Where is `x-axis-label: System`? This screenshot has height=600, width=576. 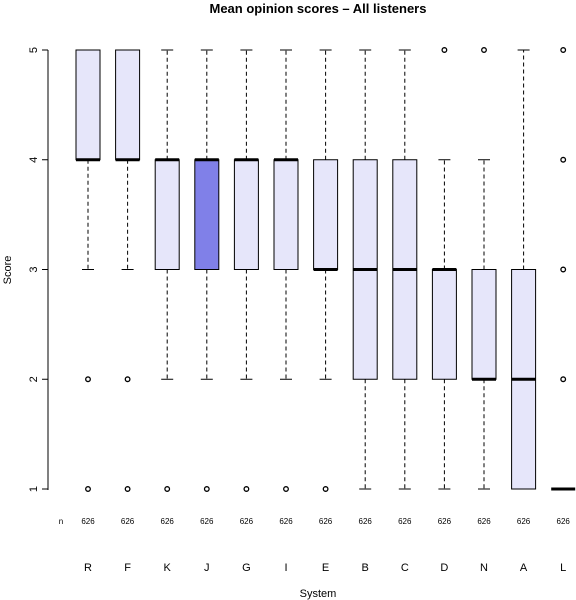
x-axis-label: System is located at coordinates (318, 594).